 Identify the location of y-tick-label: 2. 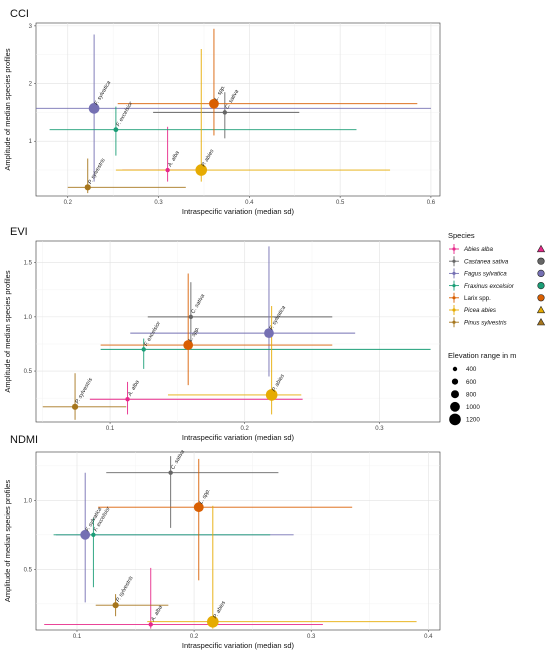
(31, 85).